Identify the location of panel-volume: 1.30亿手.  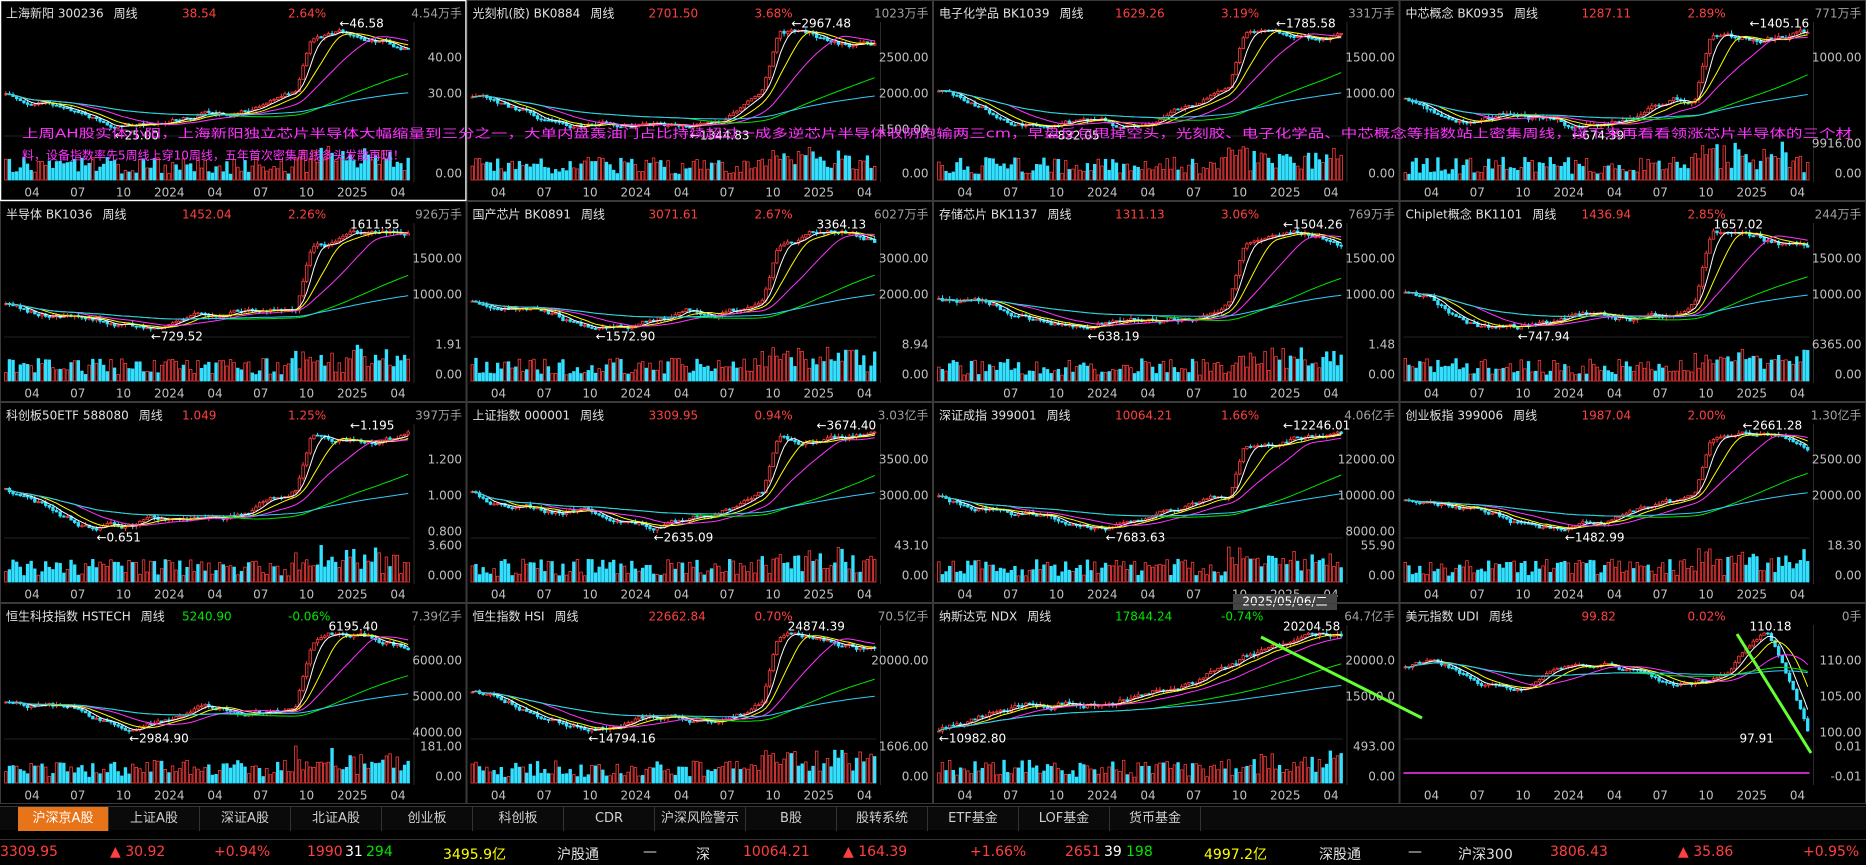
(1836, 415).